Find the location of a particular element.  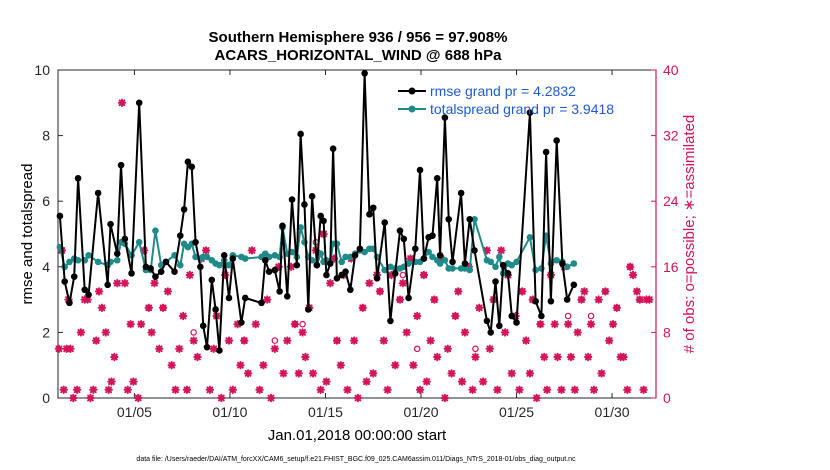

right-y-tick-label: 8 is located at coordinates (667, 332).